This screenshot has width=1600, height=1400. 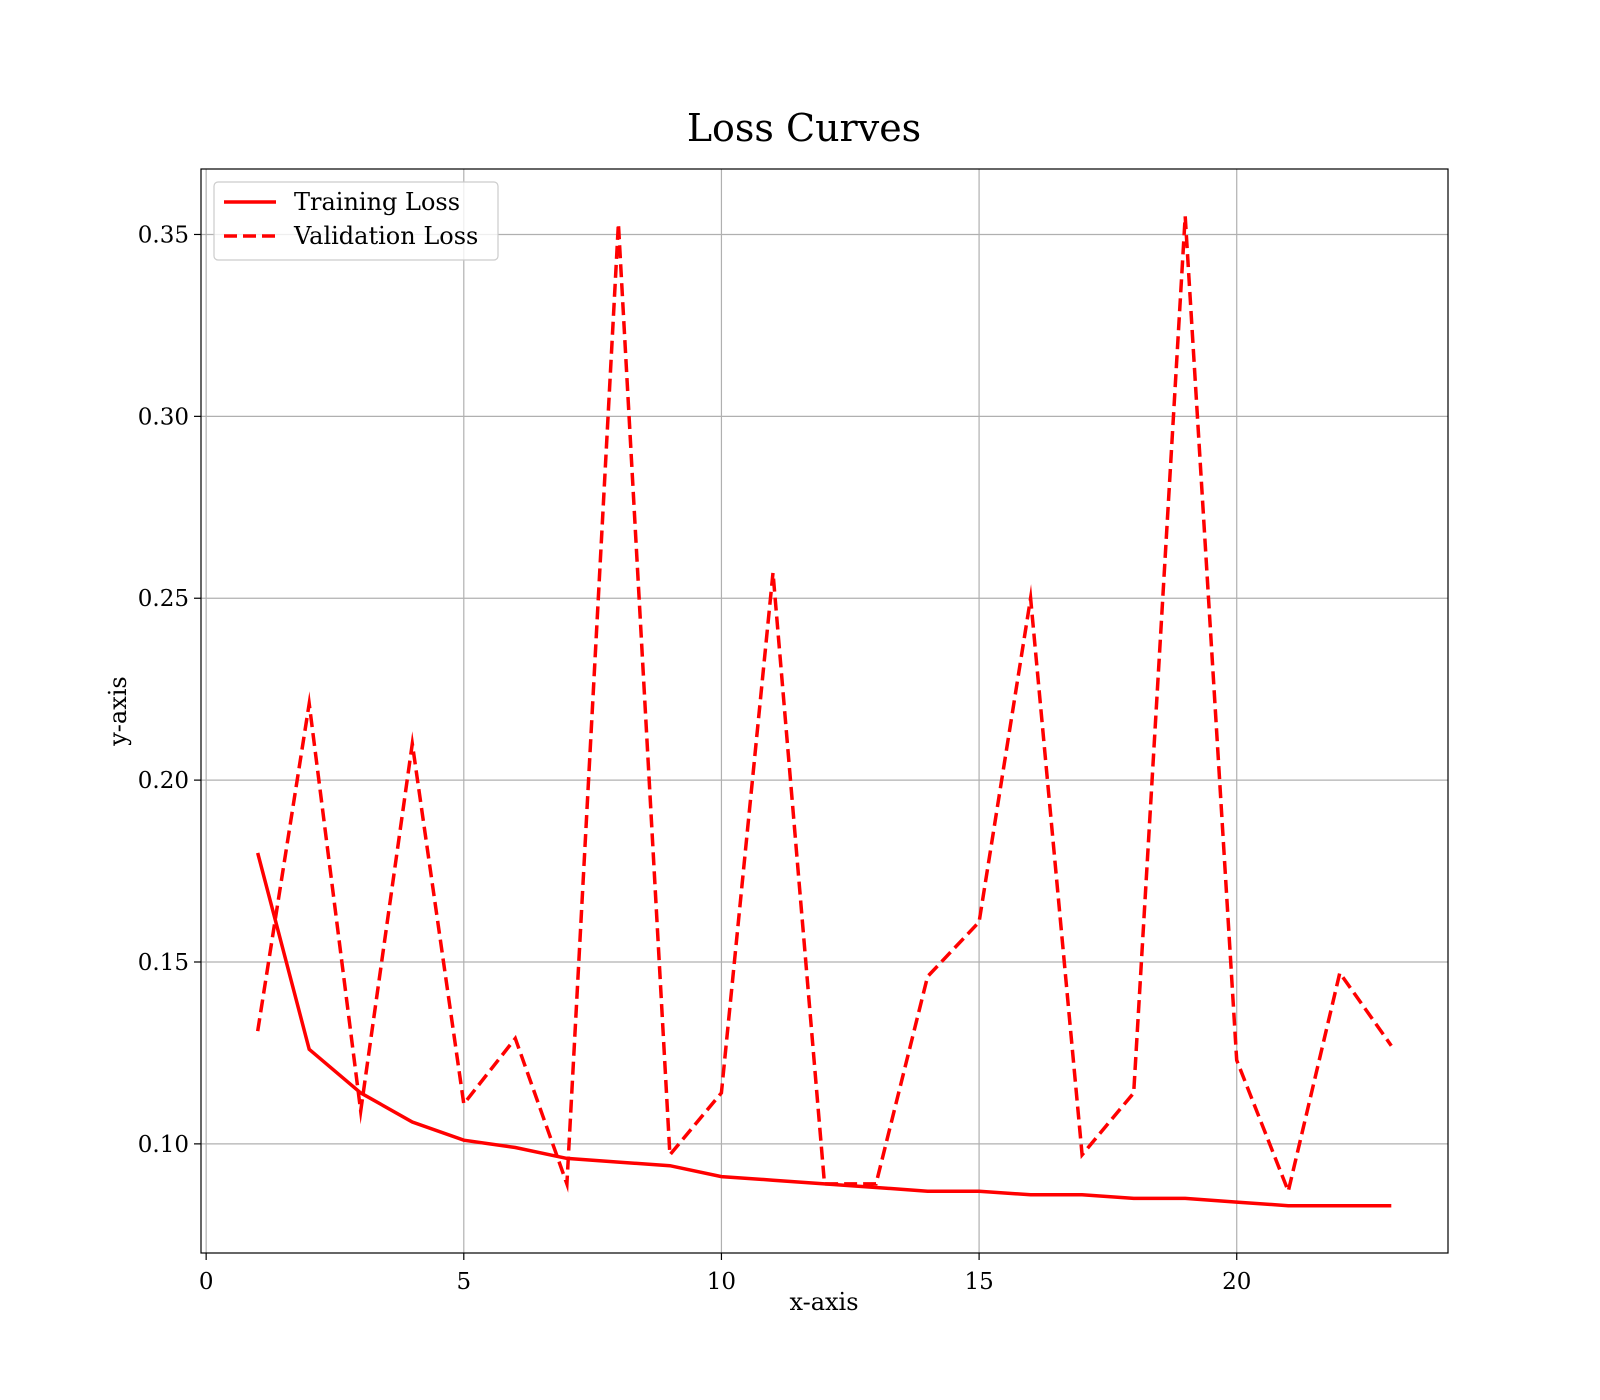 What do you see at coordinates (169, 690) in the screenshot?
I see `y-axis-ticks: 0.10 0.15 0.20 0.25 0.30 0.35` at bounding box center [169, 690].